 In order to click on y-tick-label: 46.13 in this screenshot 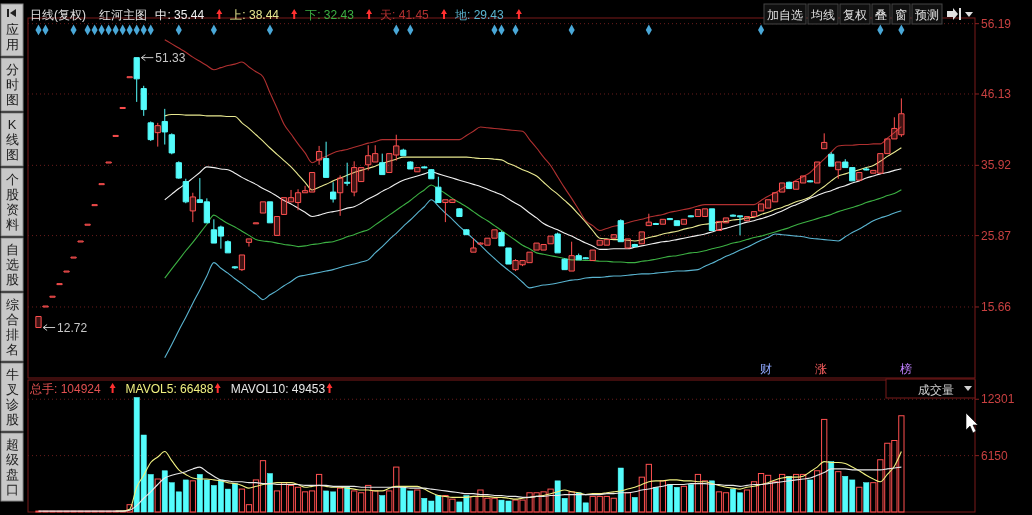, I will do `click(996, 93)`.